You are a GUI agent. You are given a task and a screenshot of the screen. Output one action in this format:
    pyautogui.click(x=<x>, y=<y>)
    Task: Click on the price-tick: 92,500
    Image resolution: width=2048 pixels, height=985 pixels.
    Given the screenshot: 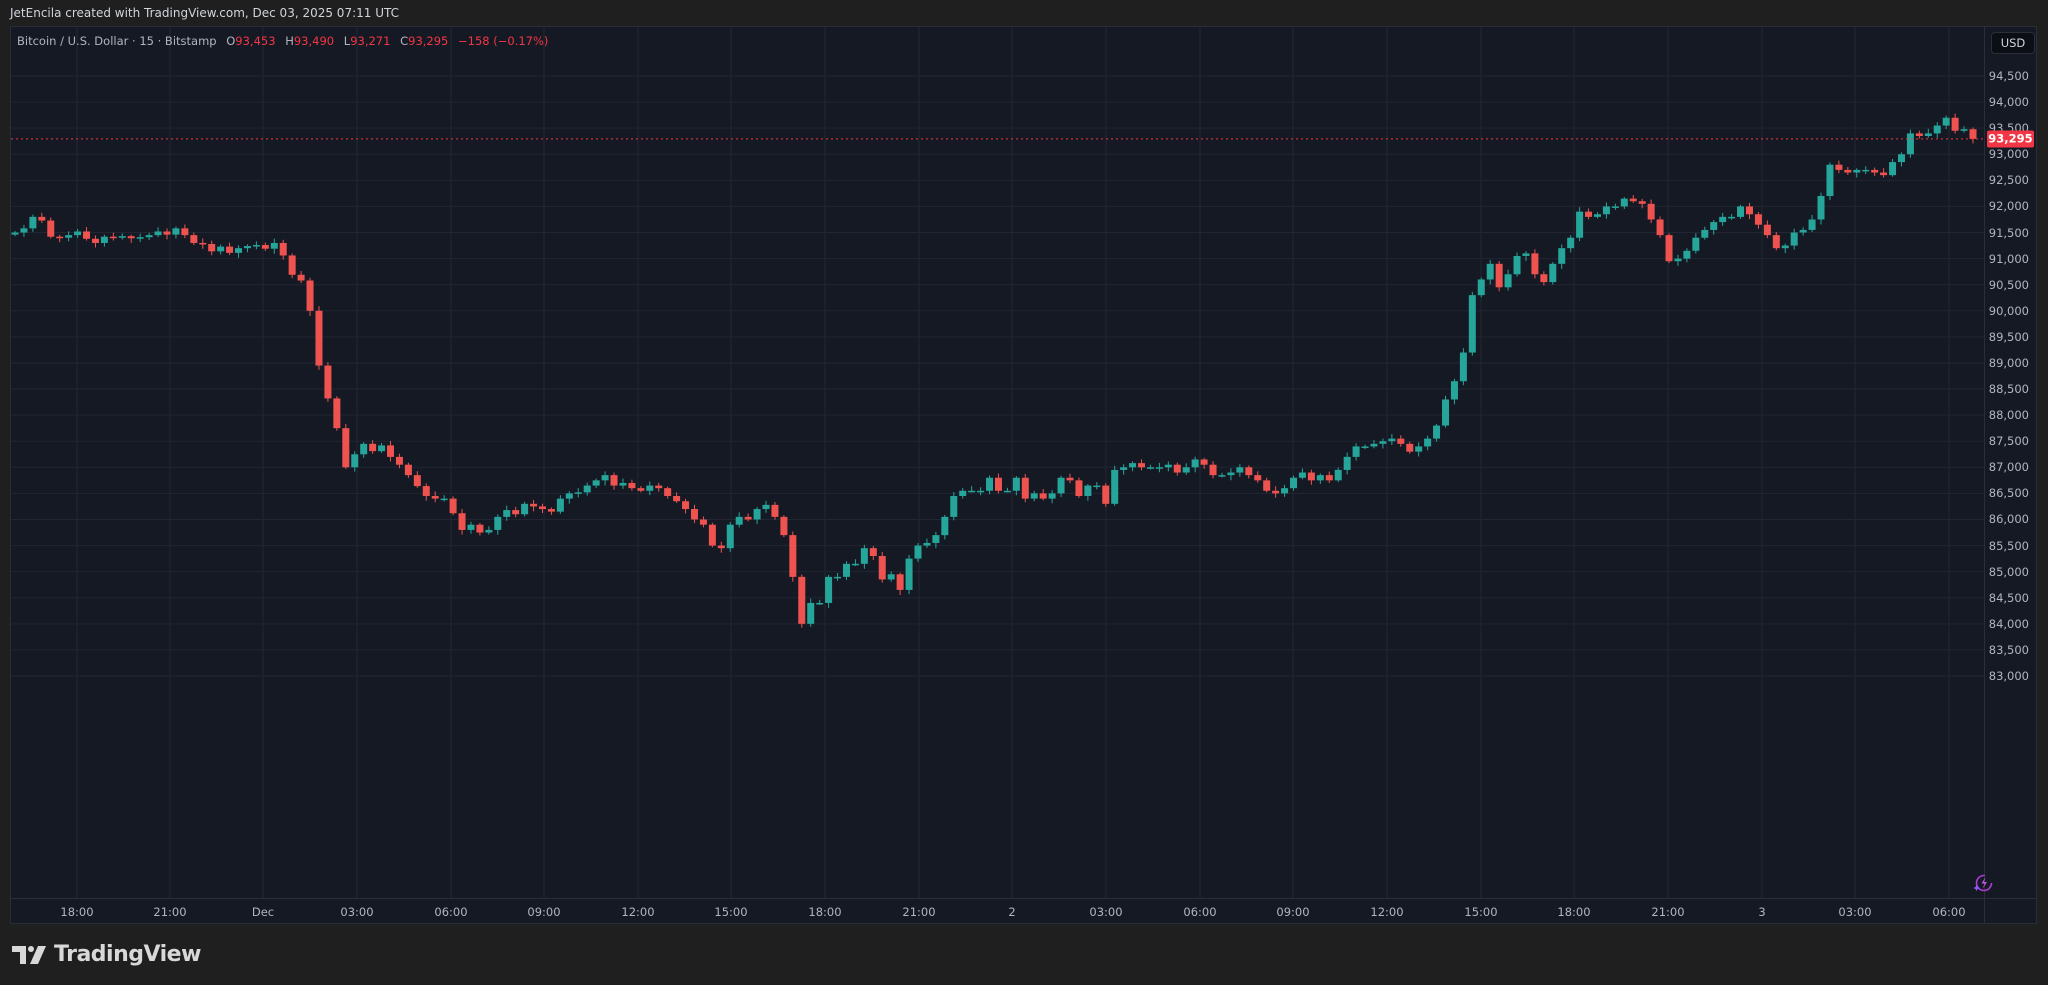 What is the action you would take?
    pyautogui.click(x=2008, y=180)
    